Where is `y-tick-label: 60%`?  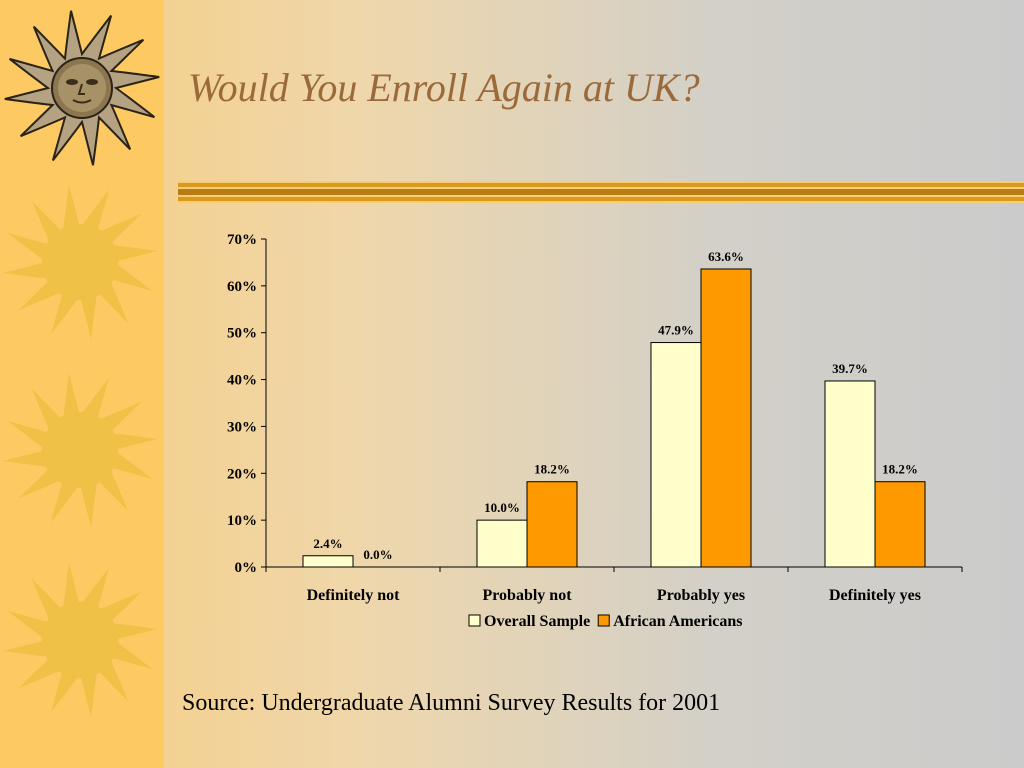
y-tick-label: 60% is located at coordinates (242, 287).